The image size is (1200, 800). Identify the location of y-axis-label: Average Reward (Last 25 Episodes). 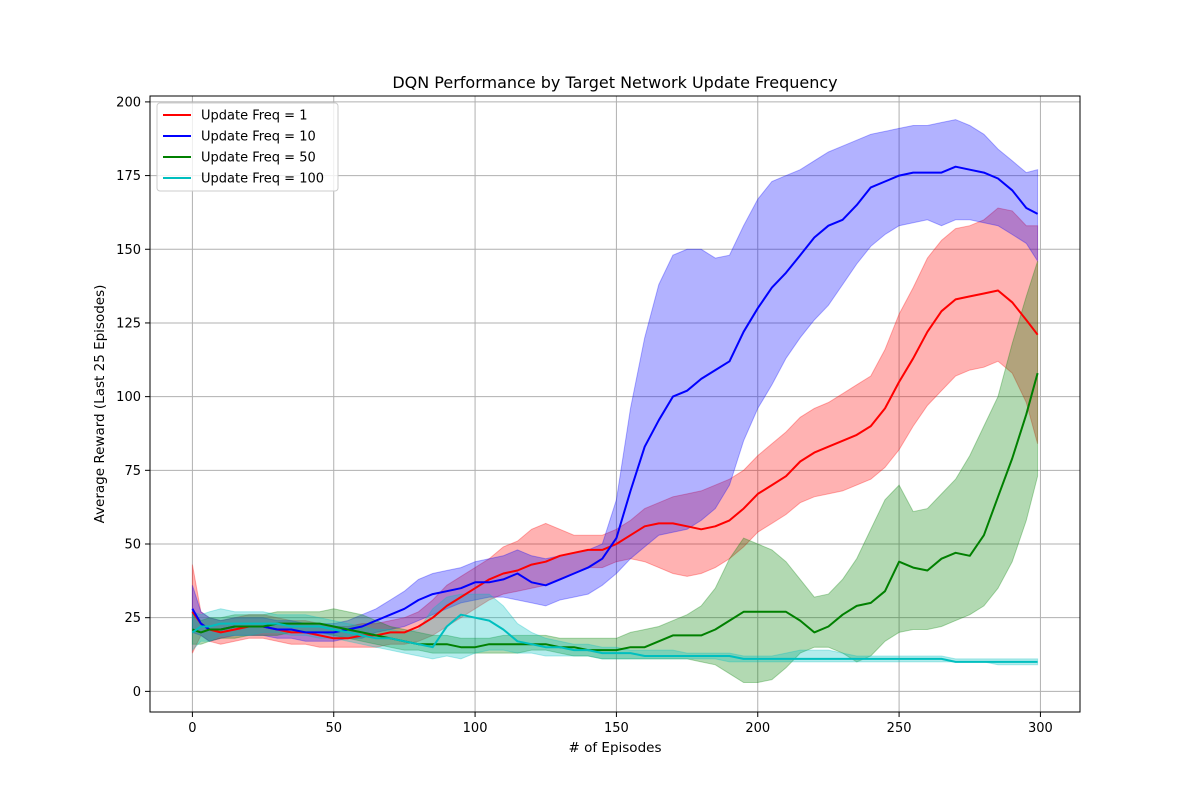
(100, 404).